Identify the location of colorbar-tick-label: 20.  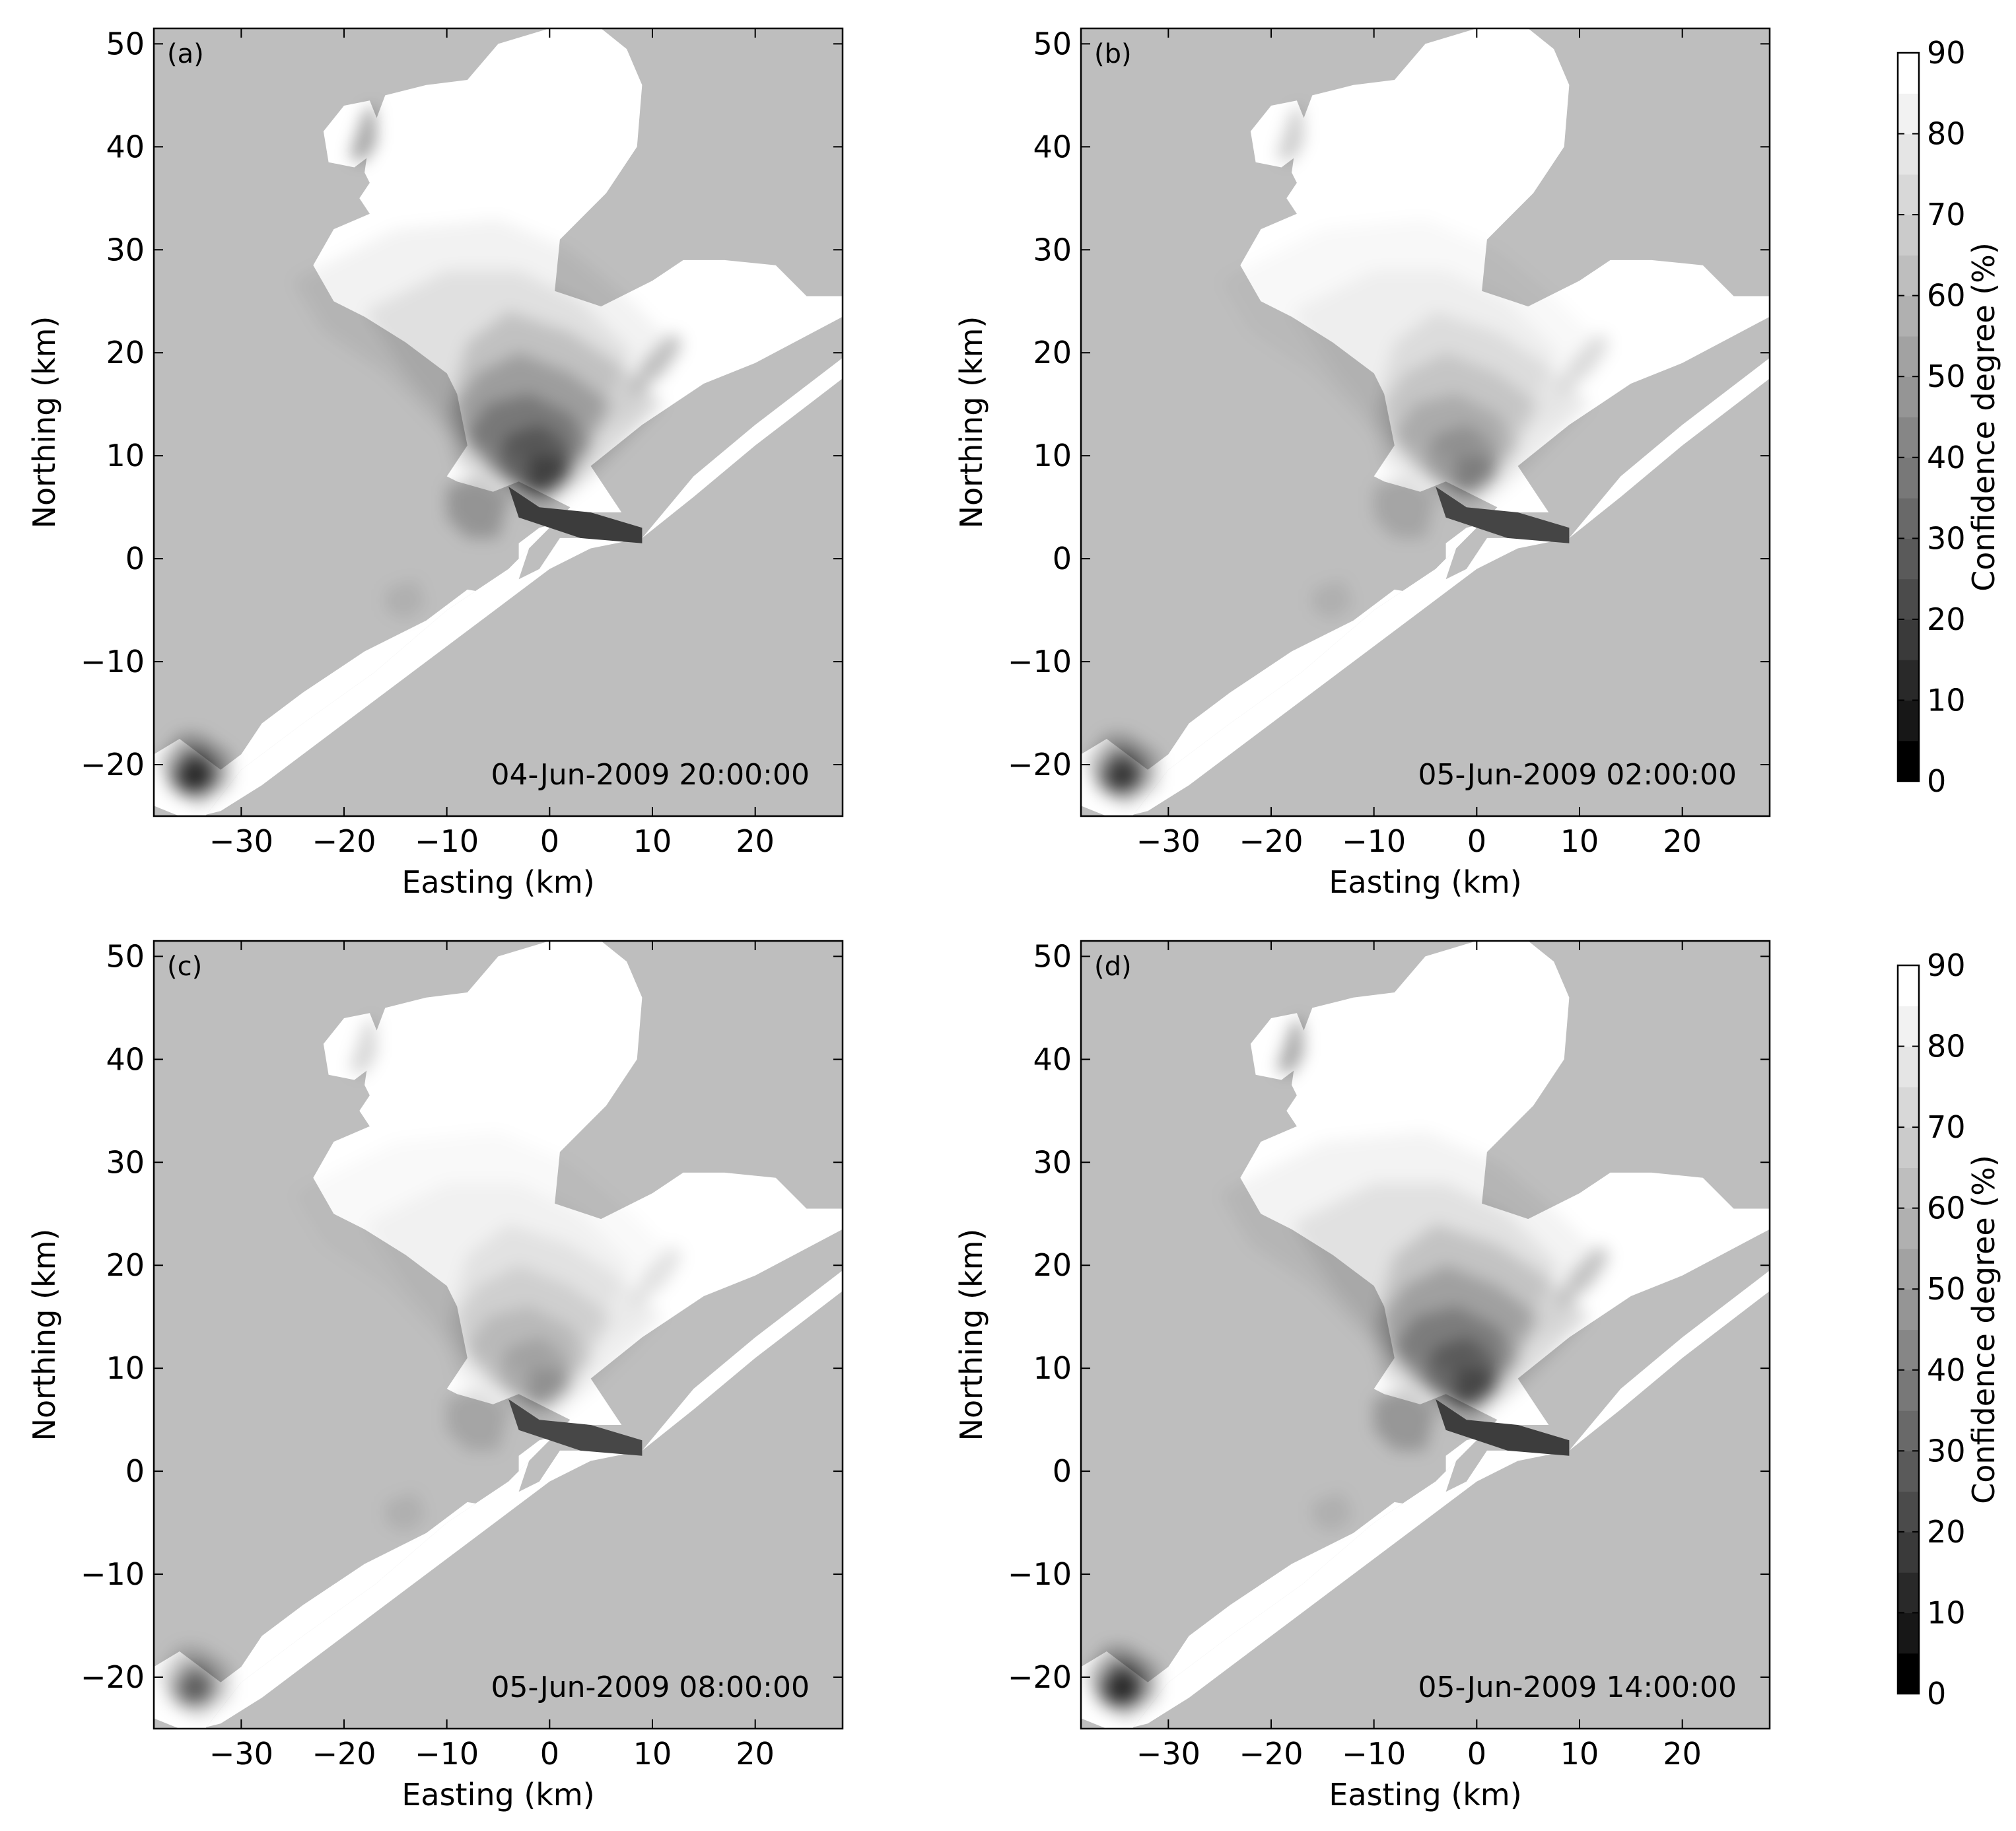
(1947, 619).